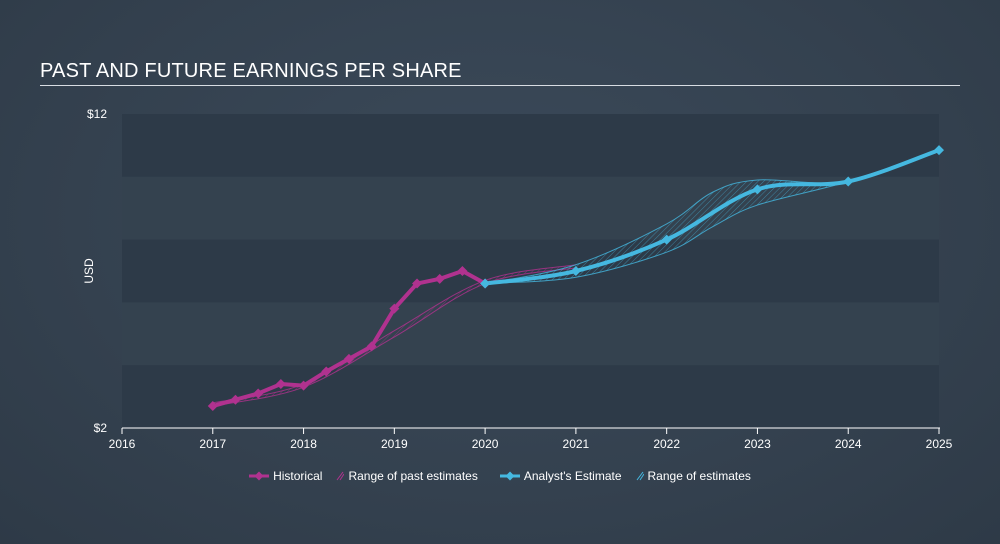 The height and width of the screenshot is (544, 1000). What do you see at coordinates (712, 217) in the screenshot?
I see `analyst-estimate-line` at bounding box center [712, 217].